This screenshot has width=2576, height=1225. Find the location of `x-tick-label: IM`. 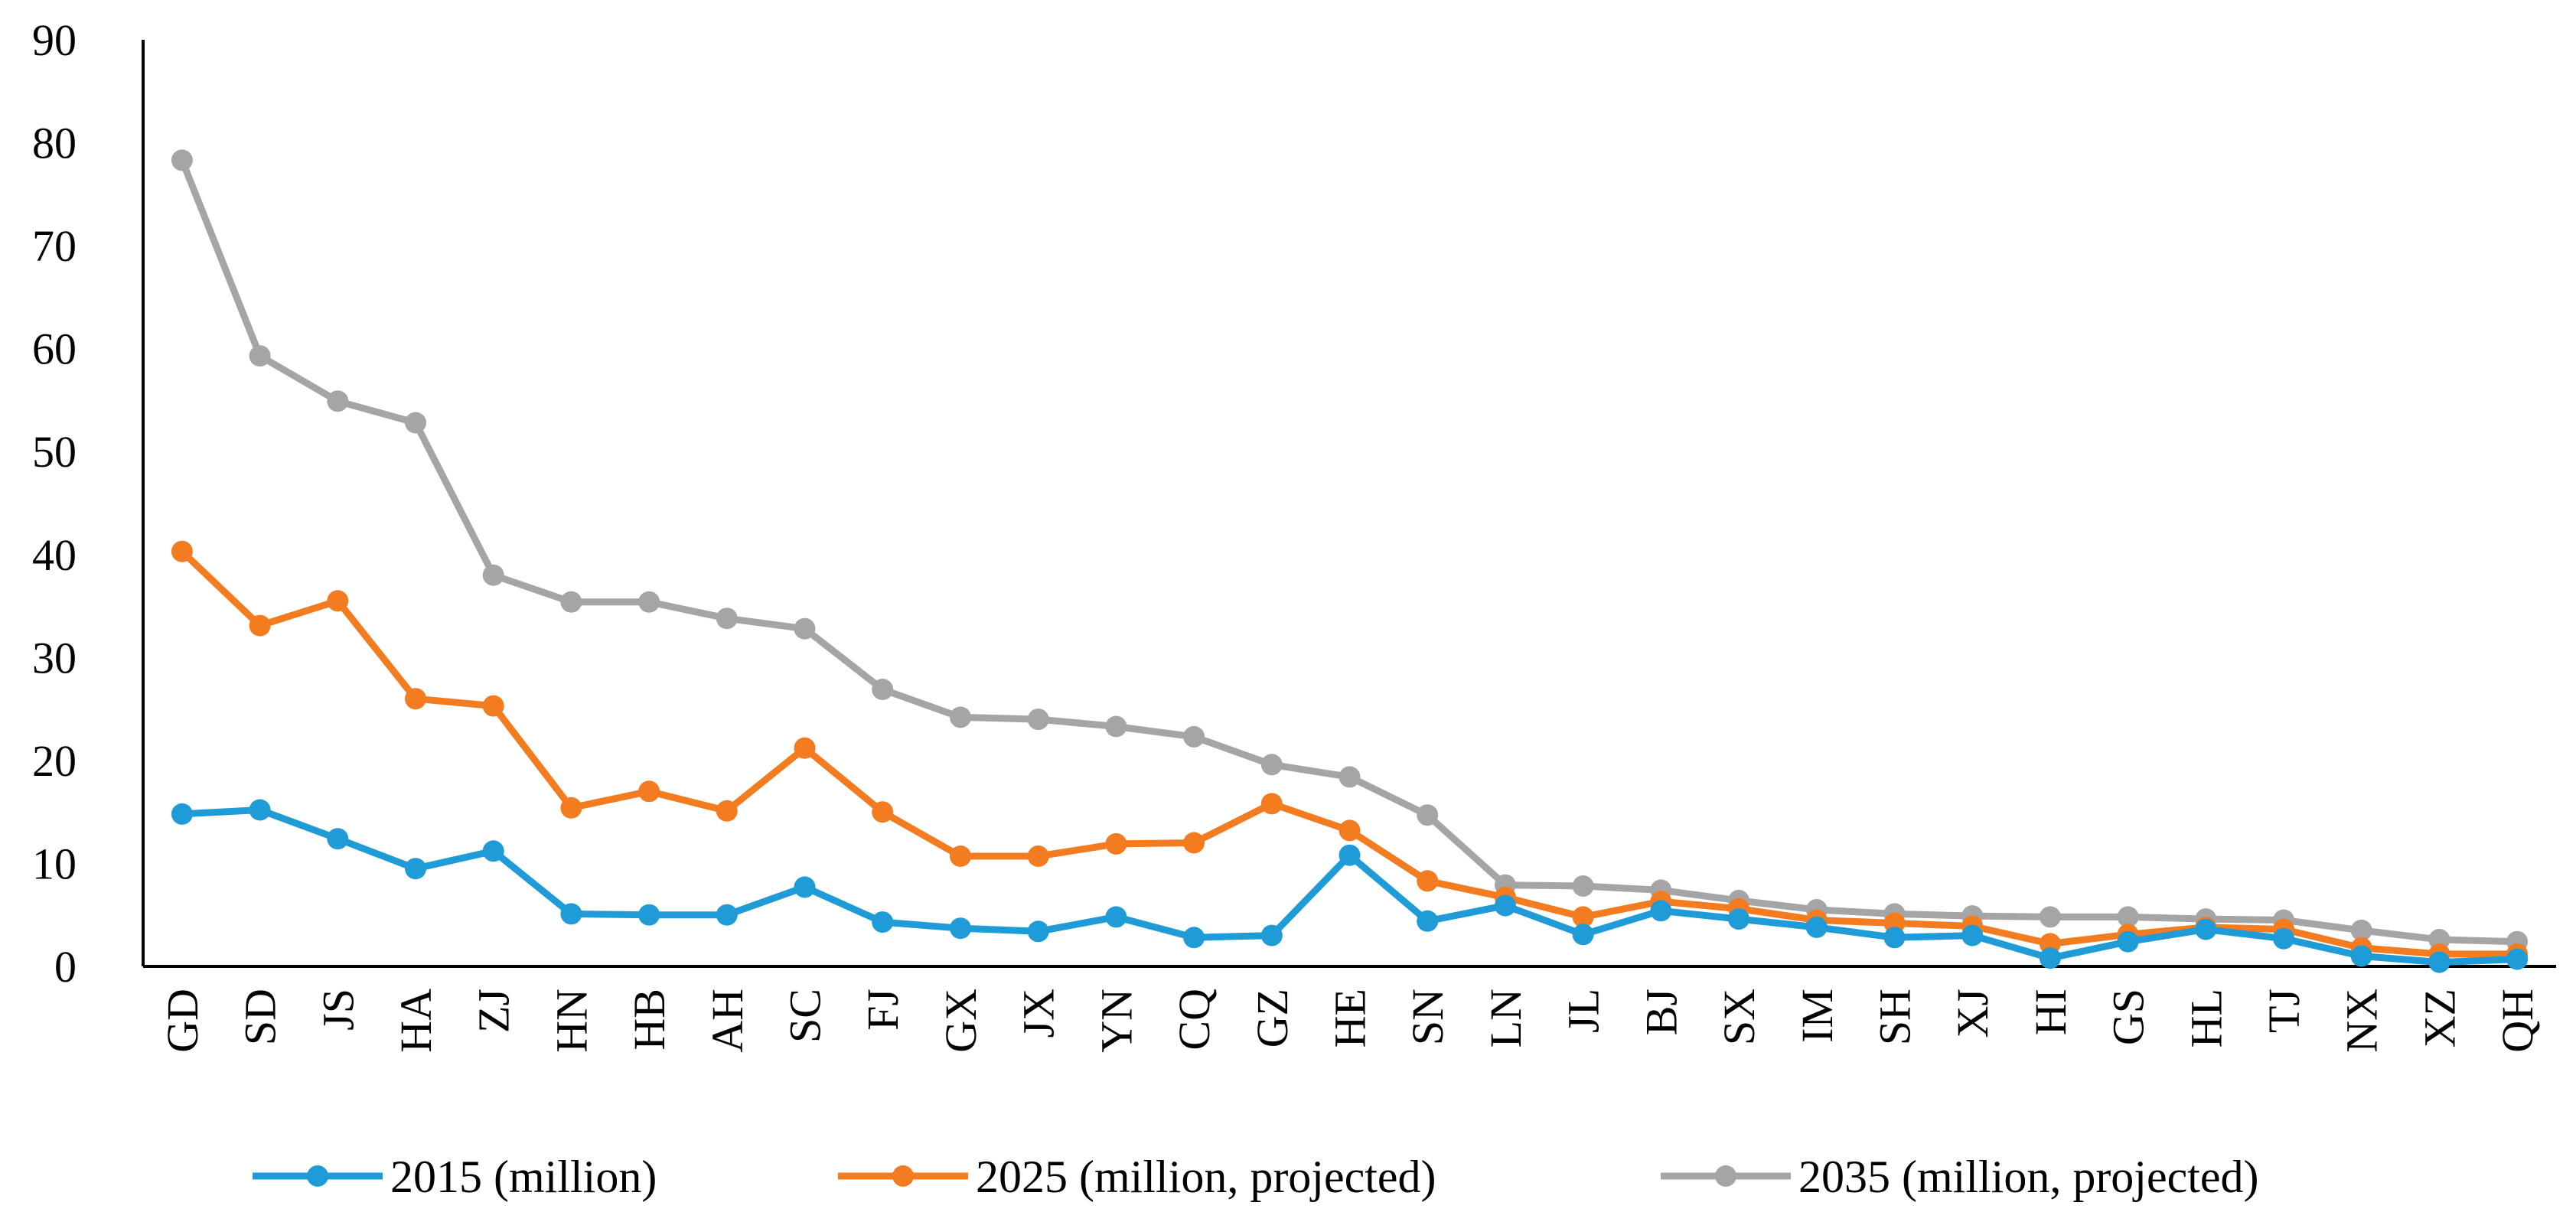

x-tick-label: IM is located at coordinates (1817, 1016).